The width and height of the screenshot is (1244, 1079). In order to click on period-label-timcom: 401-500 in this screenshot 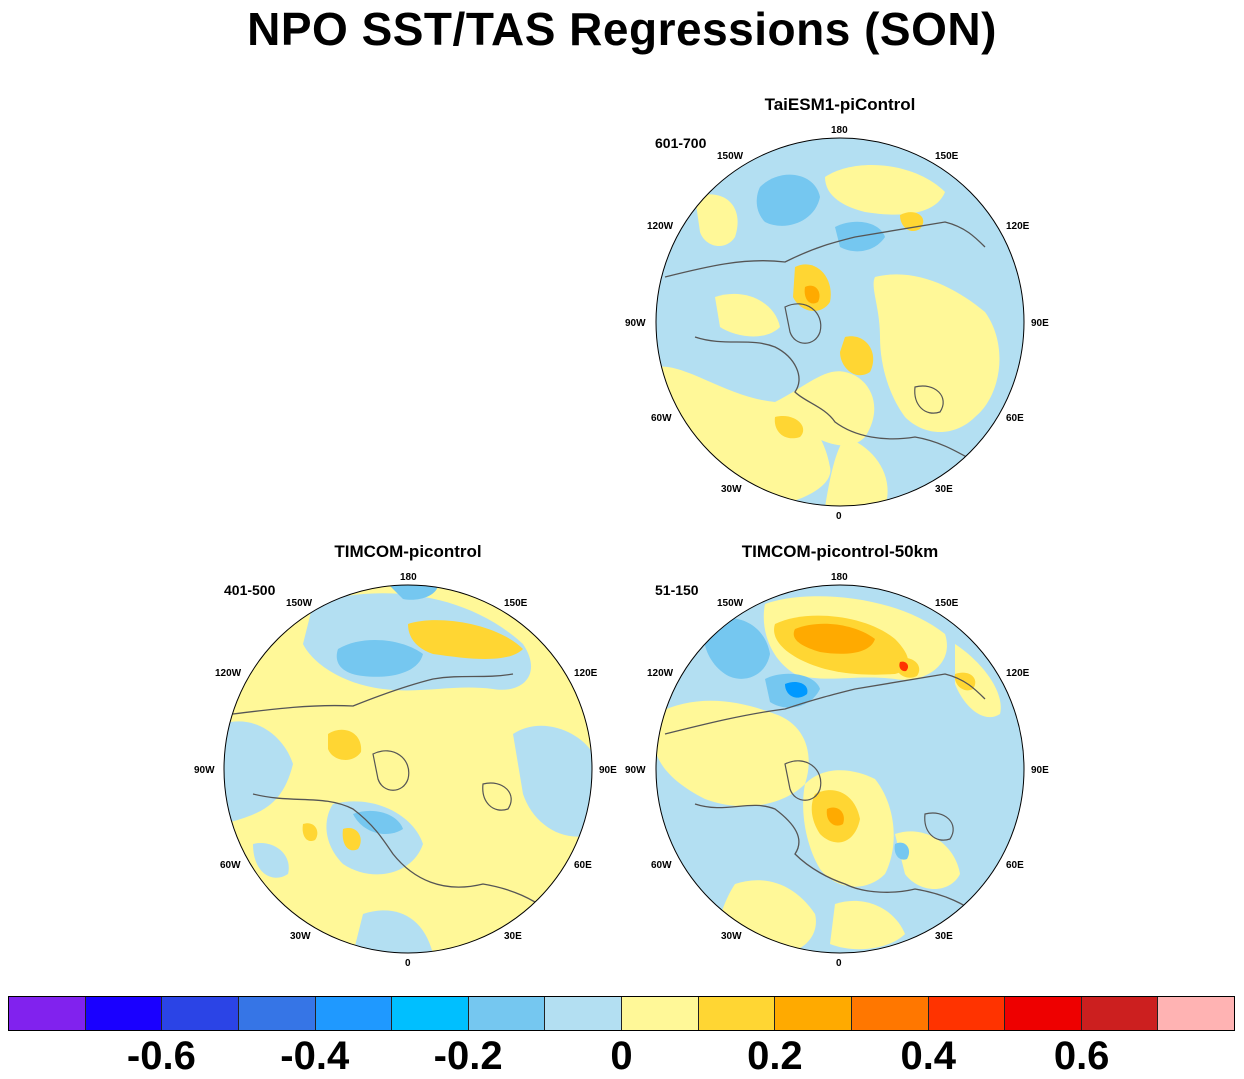, I will do `click(250, 590)`.